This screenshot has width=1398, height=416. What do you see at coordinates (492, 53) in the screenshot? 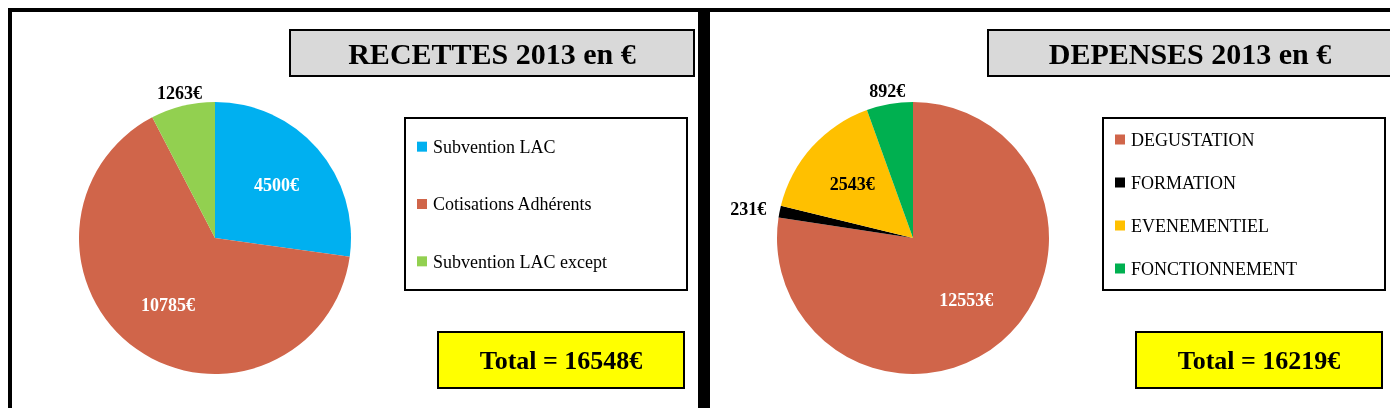
I see `chart-title: RECETTES 2013 en €` at bounding box center [492, 53].